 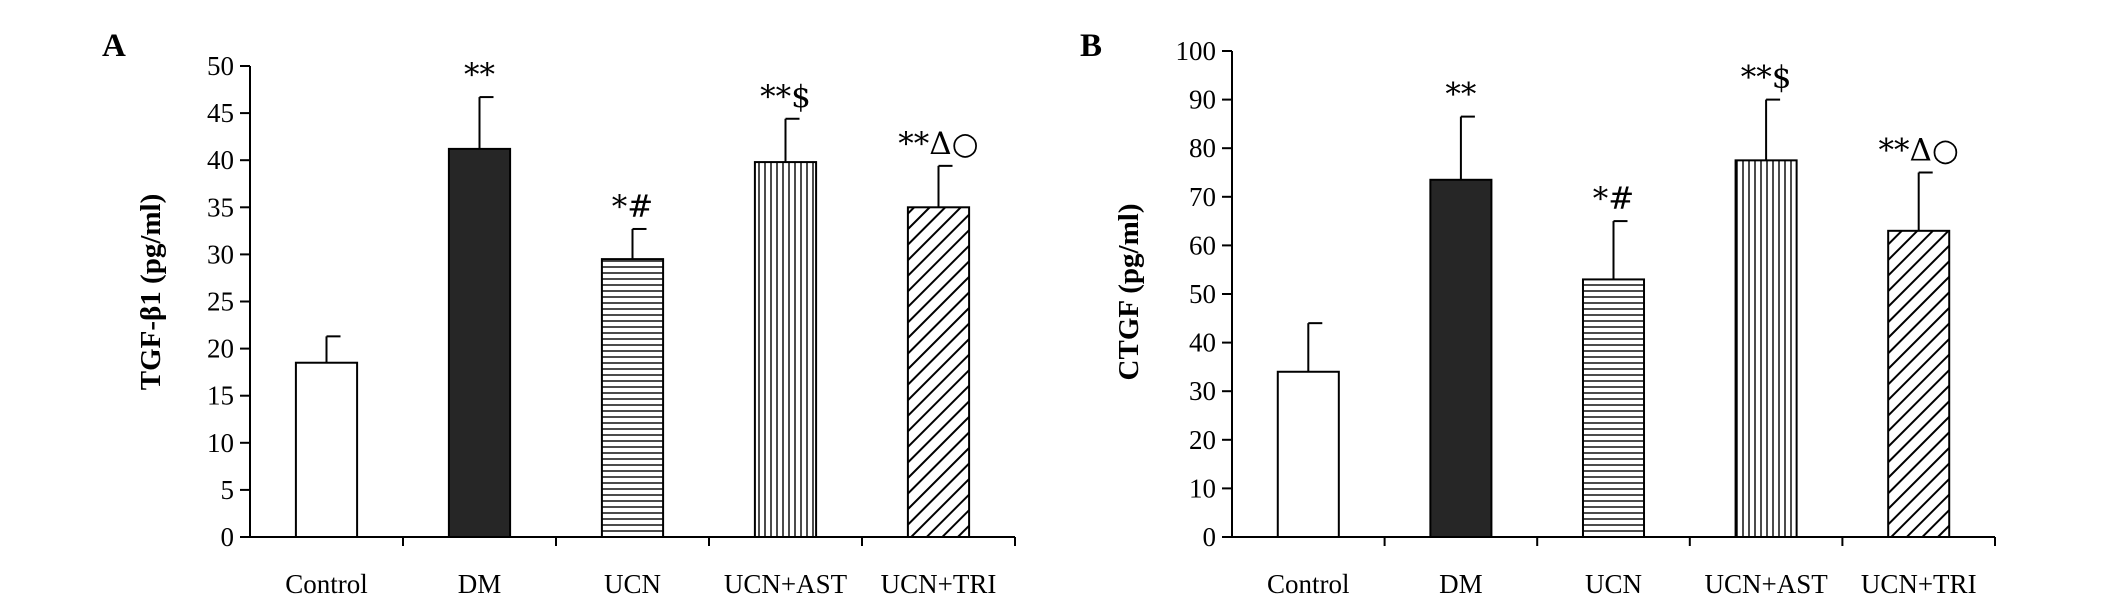 What do you see at coordinates (228, 490) in the screenshot?
I see `y-tick-label: 5` at bounding box center [228, 490].